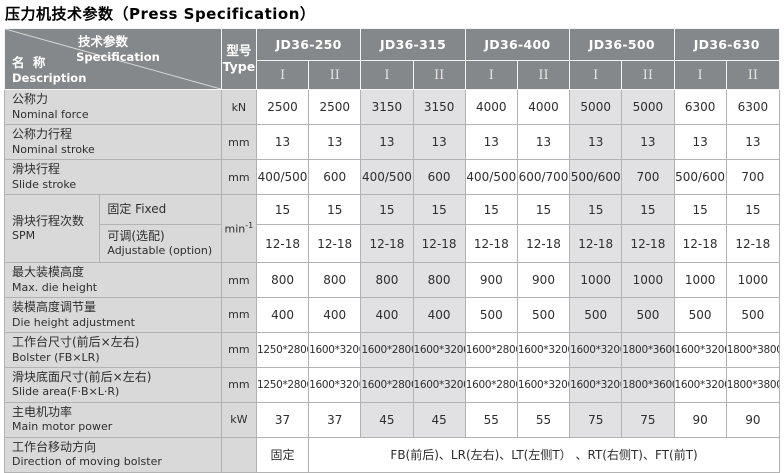  Describe the element at coordinates (30, 62) in the screenshot. I see `header-description-label-cn: 名 称` at that location.